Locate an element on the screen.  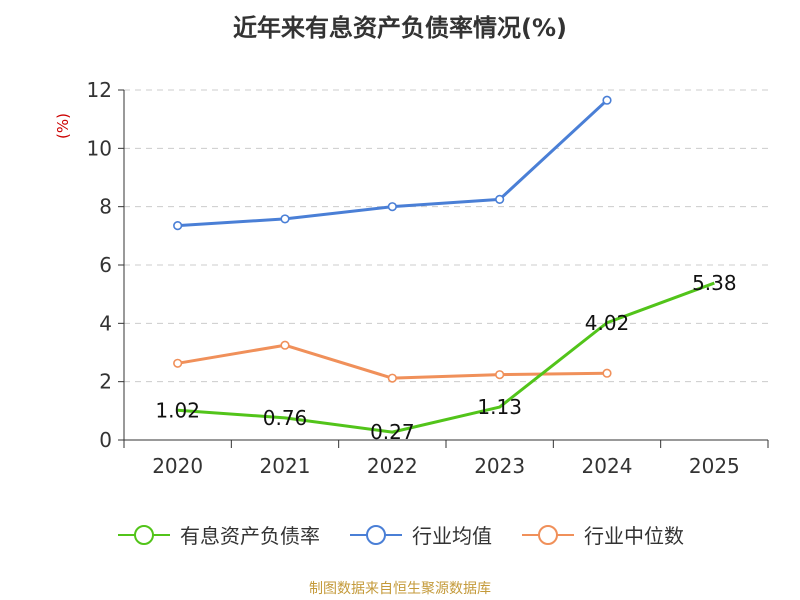
legend: 有息资产负债率 行业均值 行业中位数 is located at coordinates (400, 534).